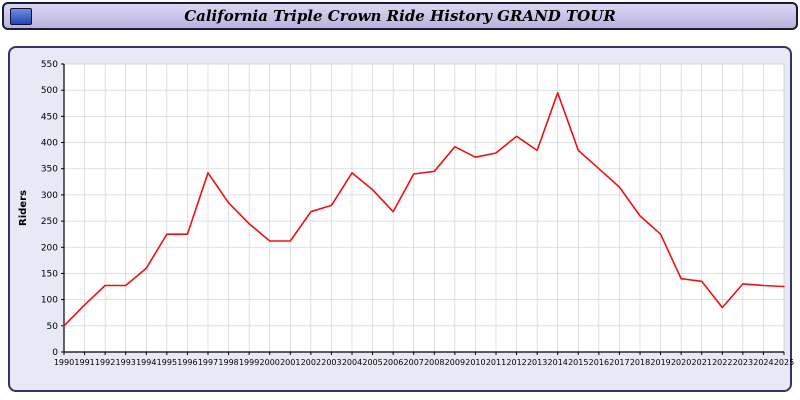  Describe the element at coordinates (55, 353) in the screenshot. I see `svg-text: 0` at that location.